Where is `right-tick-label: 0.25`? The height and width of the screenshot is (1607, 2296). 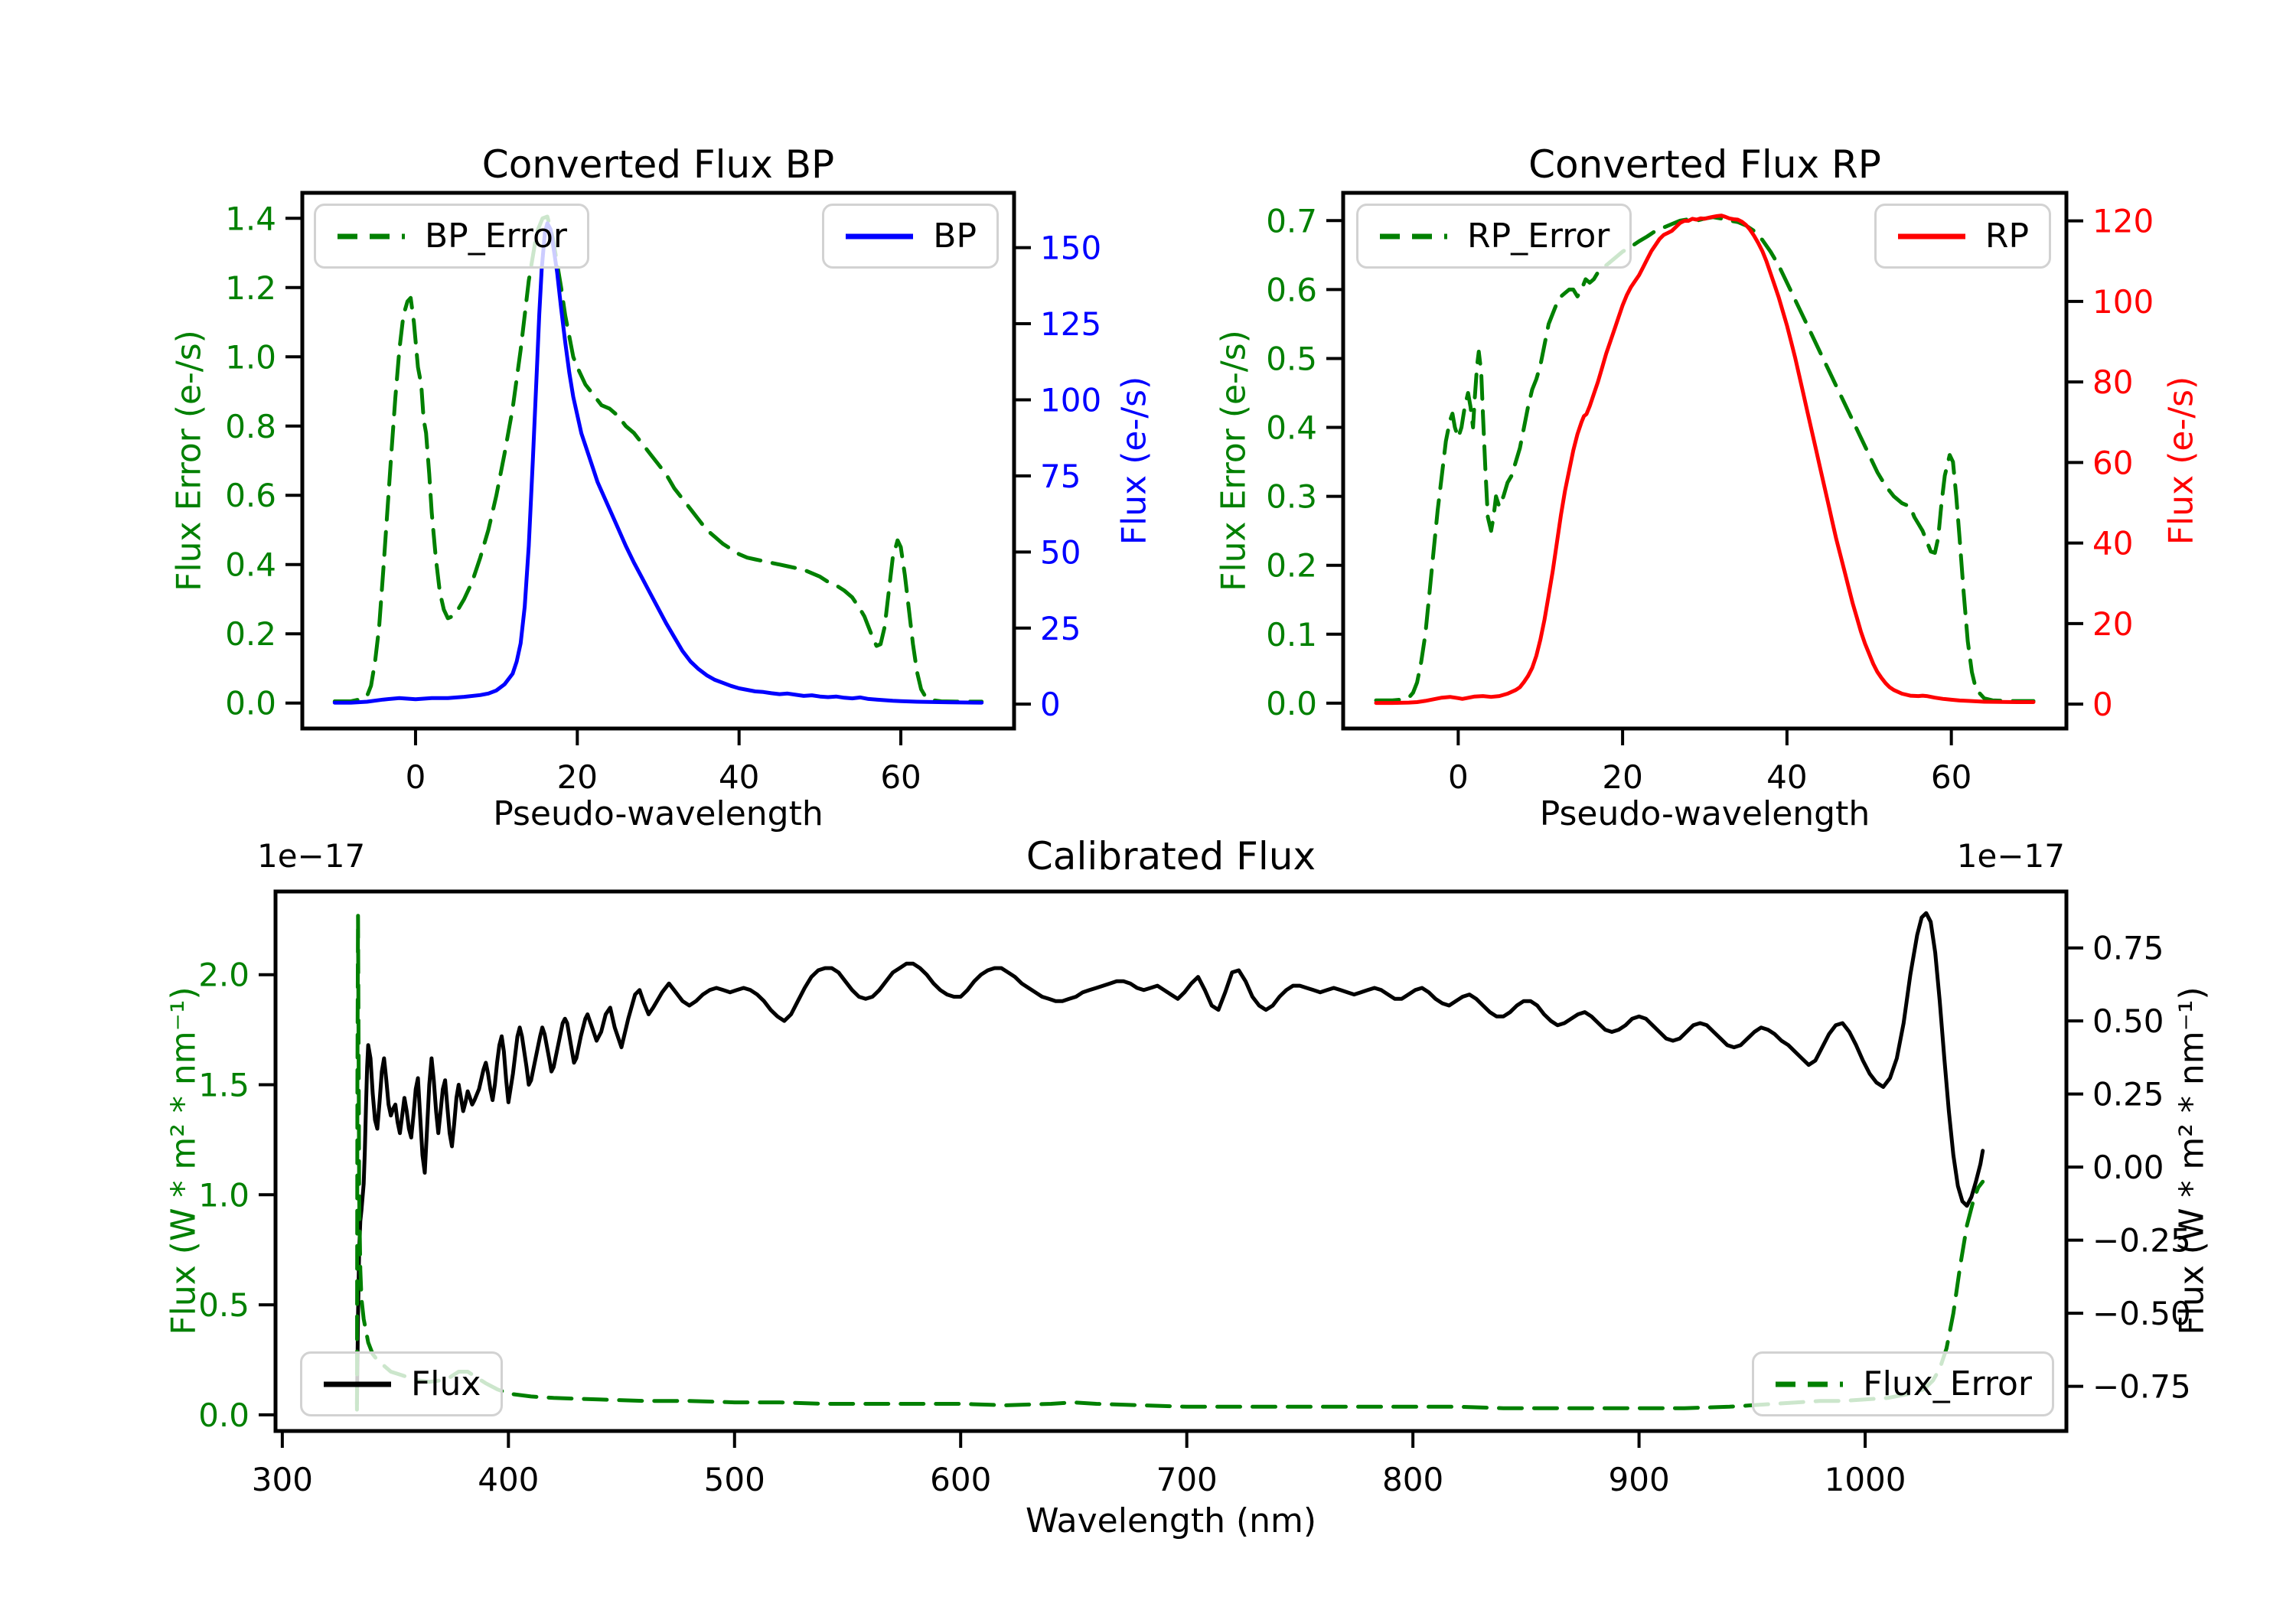 right-tick-label: 0.25 is located at coordinates (2128, 1094).